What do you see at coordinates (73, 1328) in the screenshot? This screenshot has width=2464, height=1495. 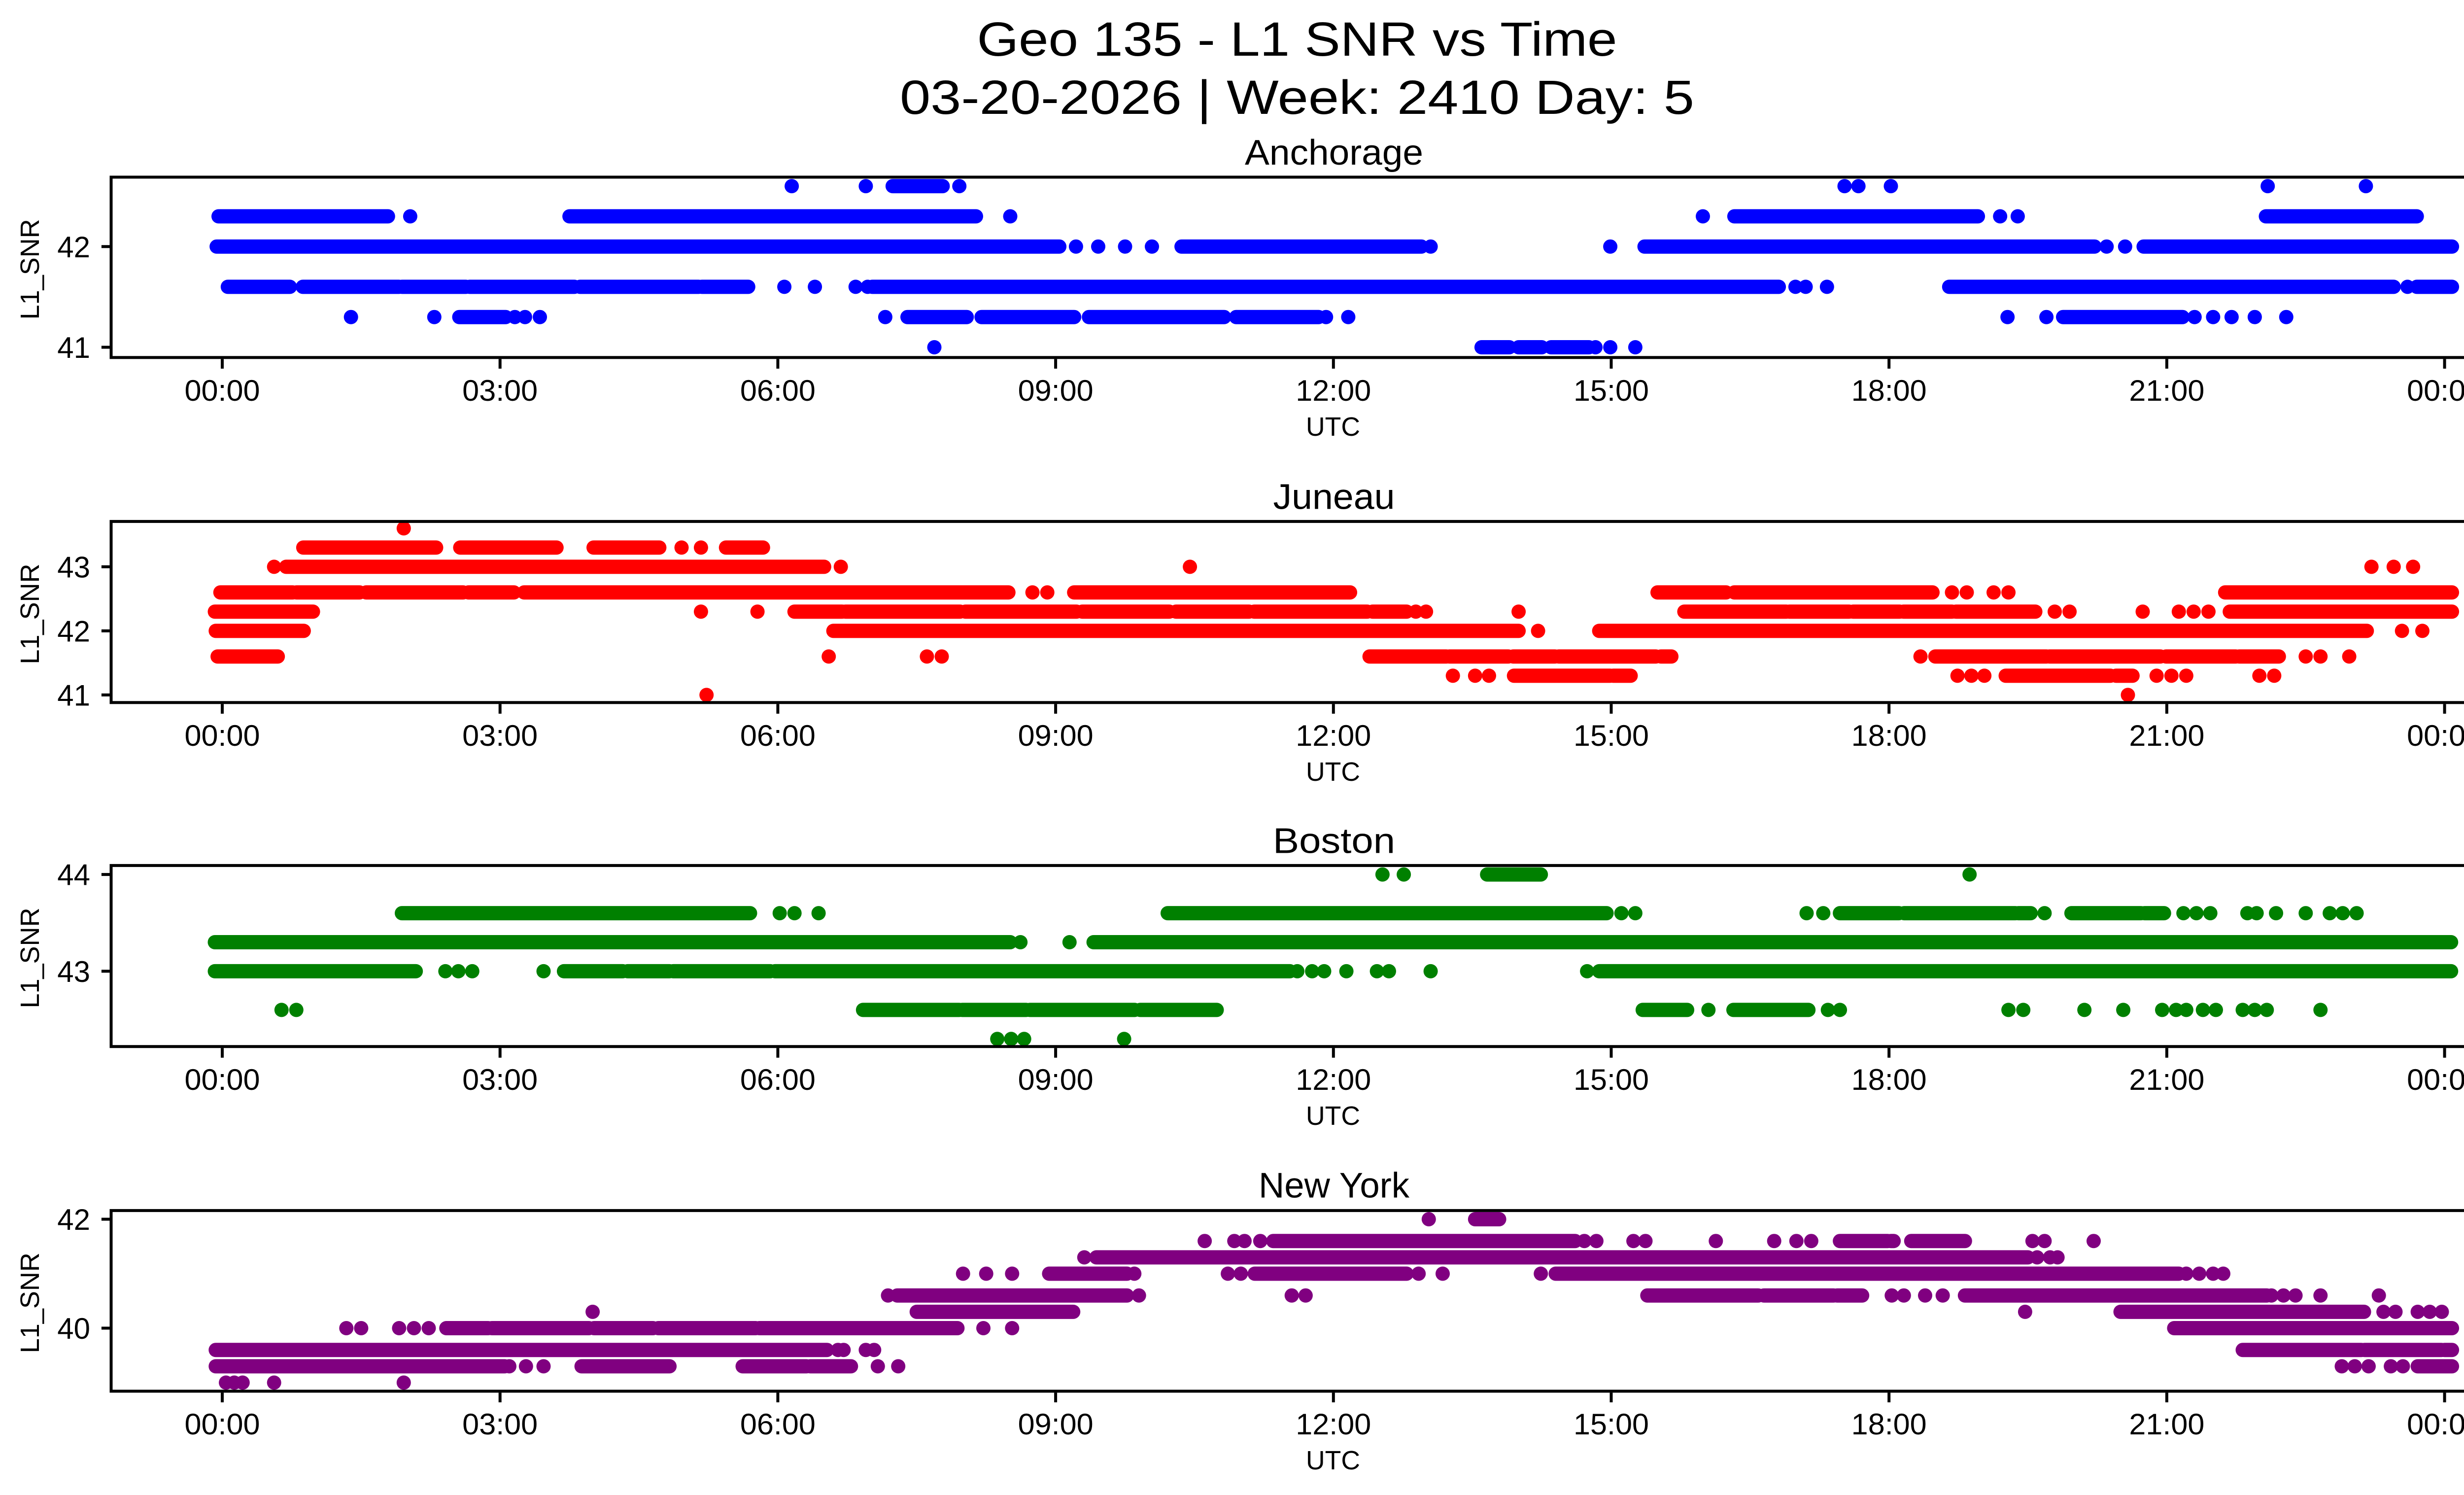 I see `svg-text: 40` at bounding box center [73, 1328].